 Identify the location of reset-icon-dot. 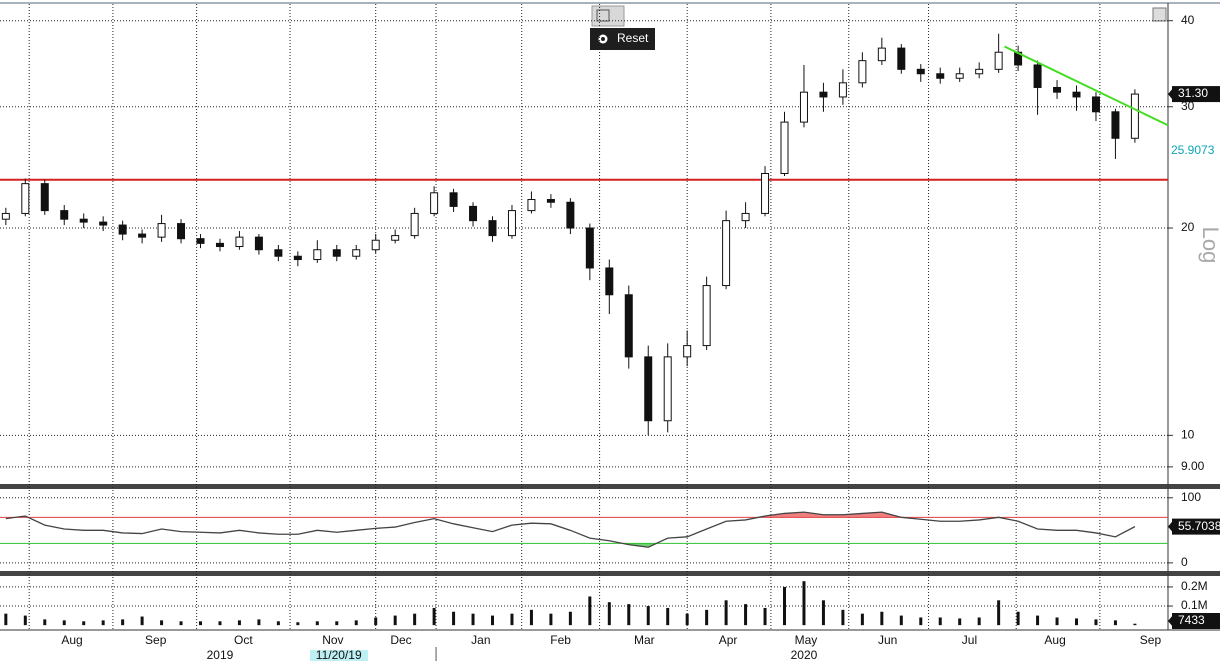
(603, 39).